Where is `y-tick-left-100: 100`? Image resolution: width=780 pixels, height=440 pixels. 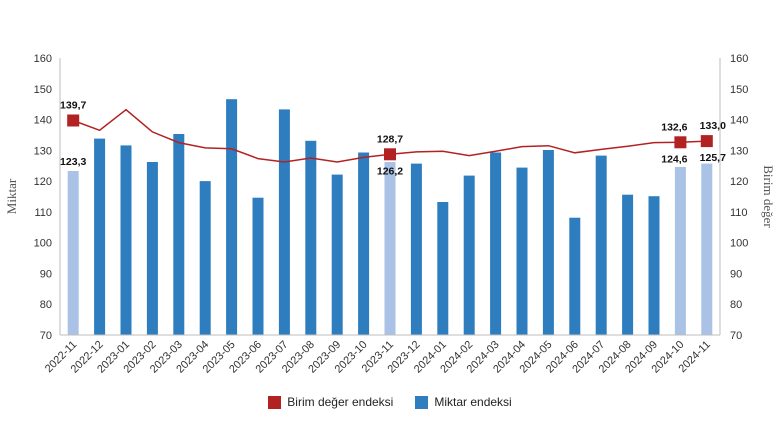 y-tick-left-100: 100 is located at coordinates (43, 244).